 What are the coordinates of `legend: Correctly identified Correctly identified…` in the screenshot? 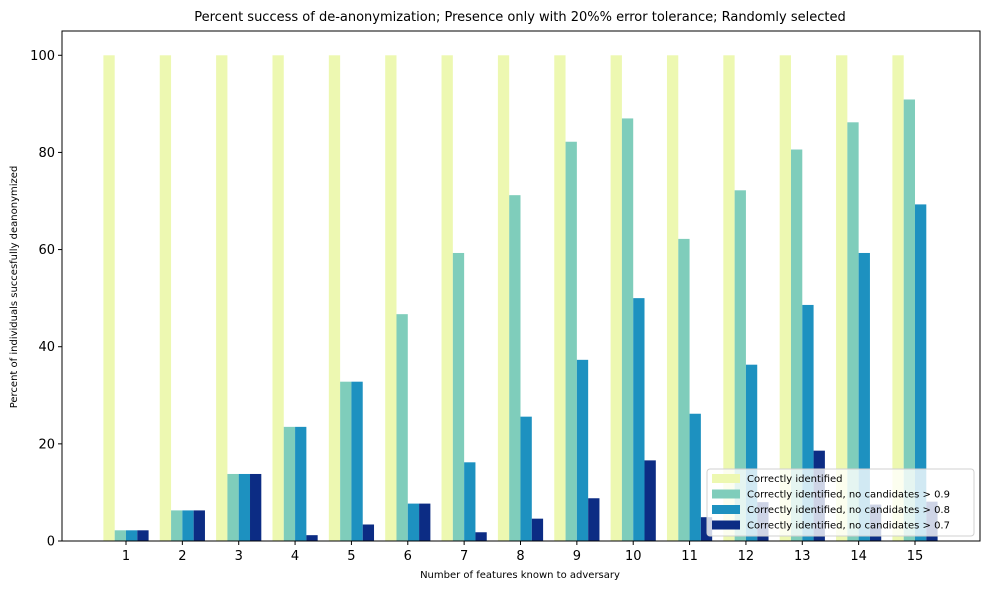 It's located at (840, 502).